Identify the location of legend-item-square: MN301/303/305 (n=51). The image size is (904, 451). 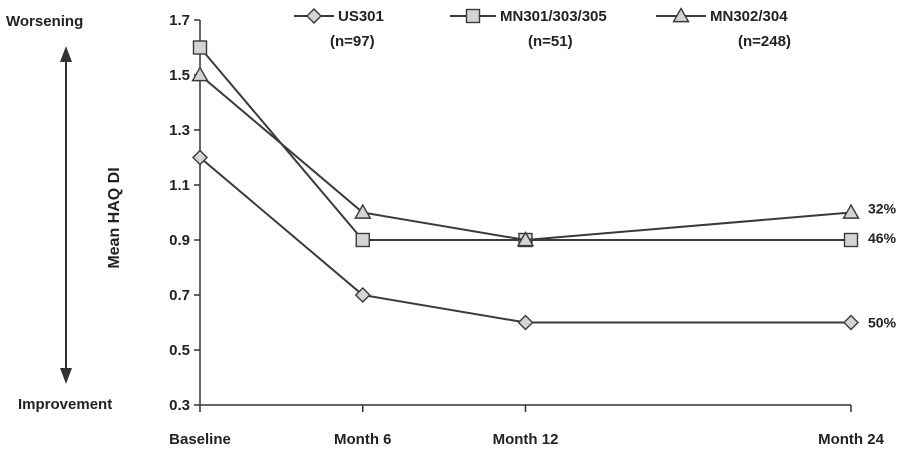
(528, 29).